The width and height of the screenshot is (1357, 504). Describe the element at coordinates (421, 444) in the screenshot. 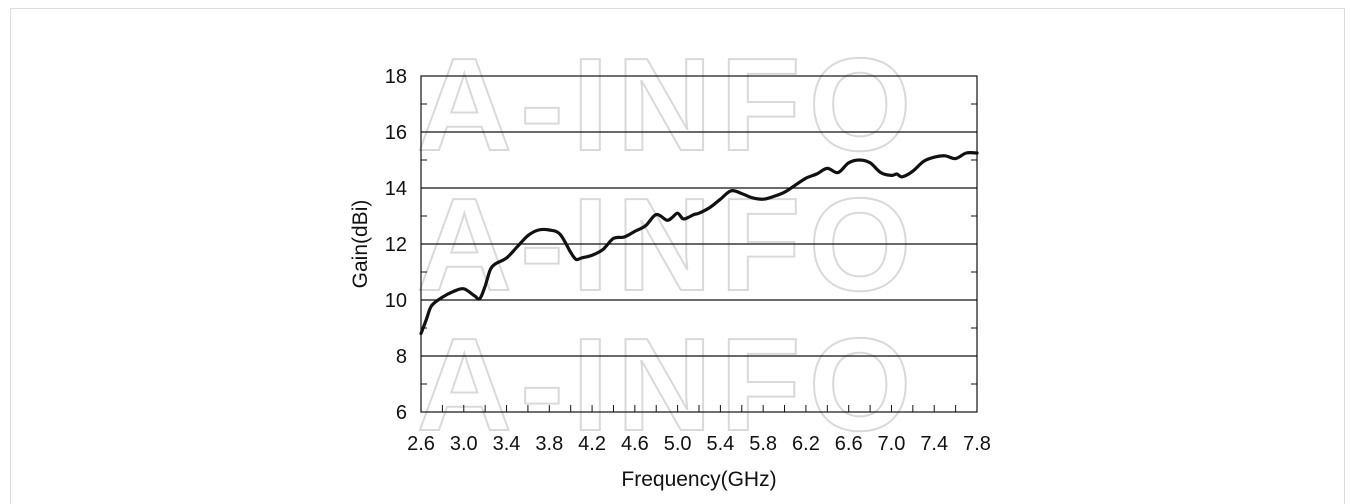

I see `x-tick-label: 2.6` at that location.